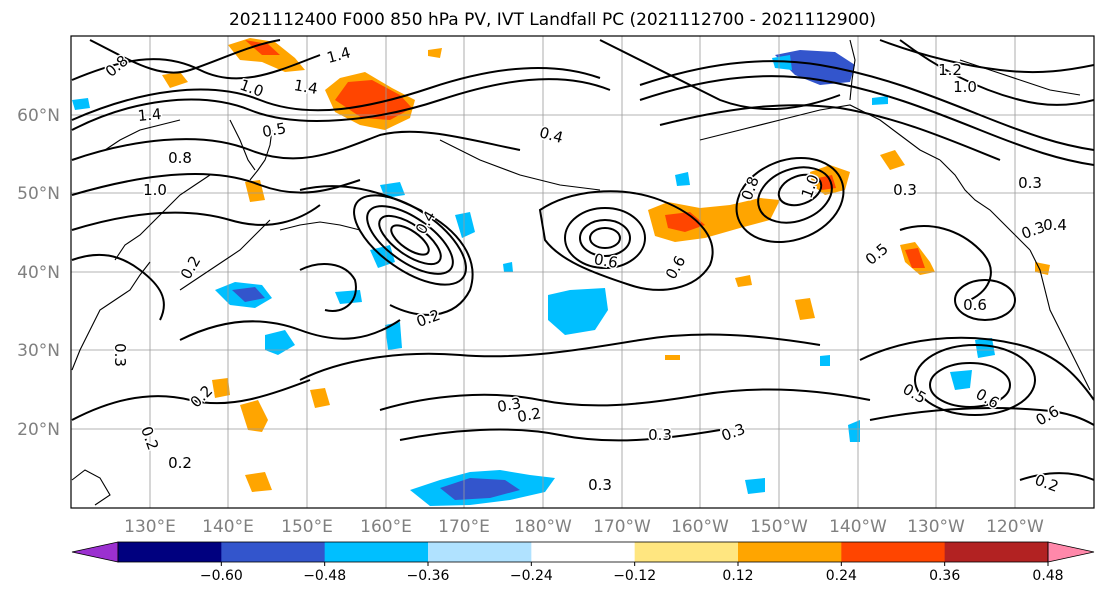 The image size is (1105, 601). What do you see at coordinates (1015, 527) in the screenshot?
I see `lon-label: 120°W` at bounding box center [1015, 527].